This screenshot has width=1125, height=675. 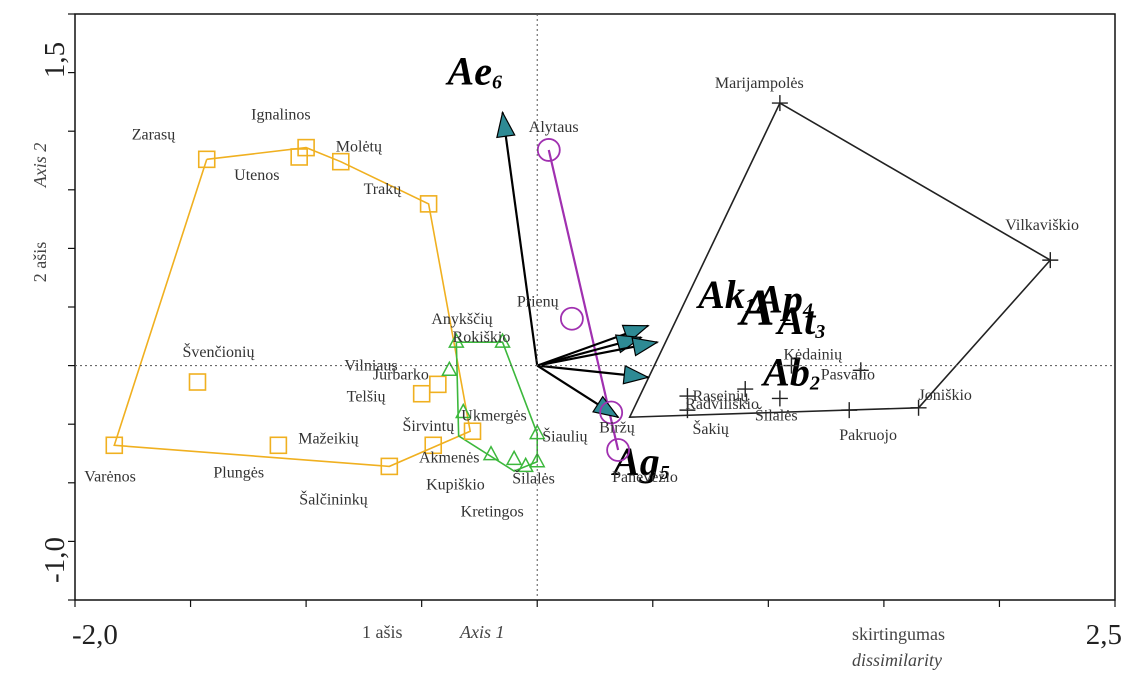 I want to click on y-tick-label-max: 1,5, so click(x=55, y=60).